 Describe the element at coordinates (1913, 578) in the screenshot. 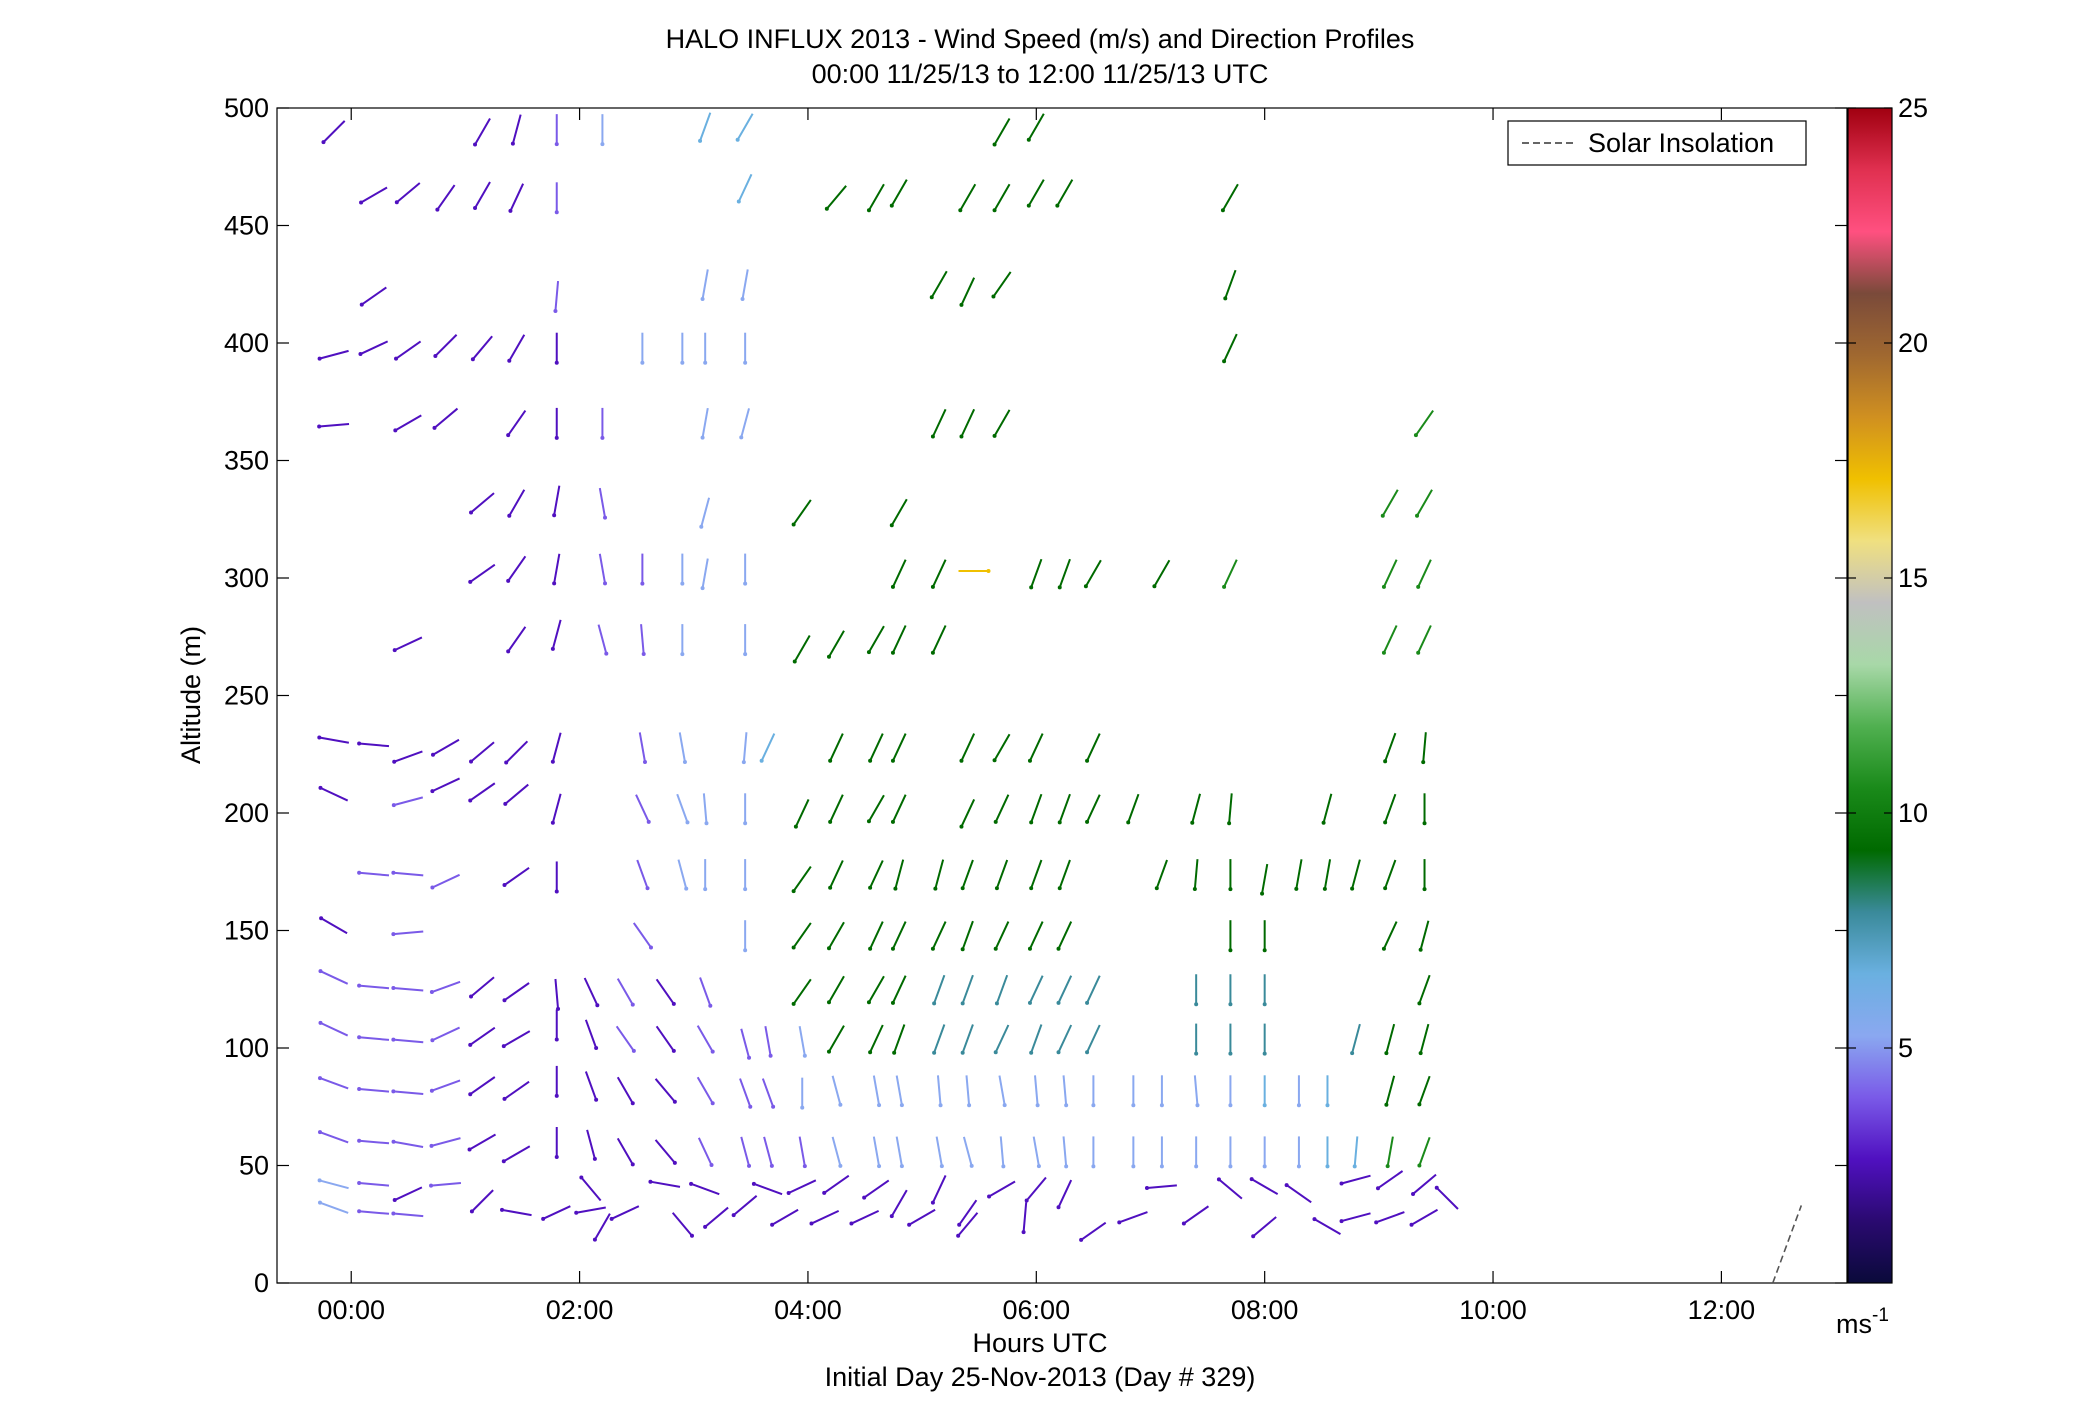

I see `colorbar-tick-label: 15` at that location.